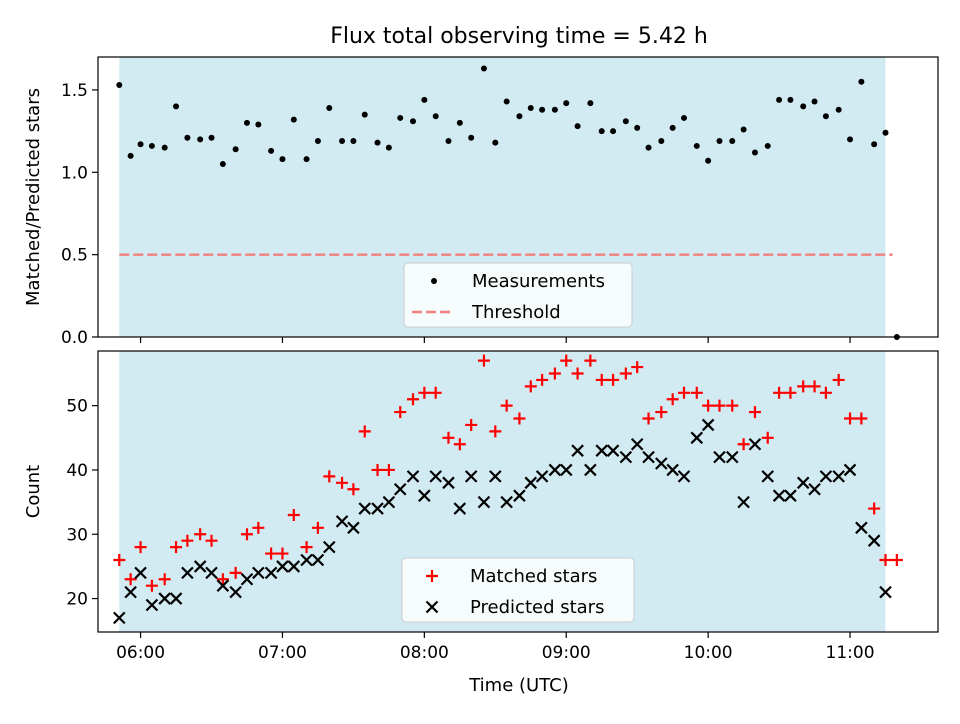 This screenshot has height=724, width=960. What do you see at coordinates (516, 312) in the screenshot?
I see `legend-label: Threshold` at bounding box center [516, 312].